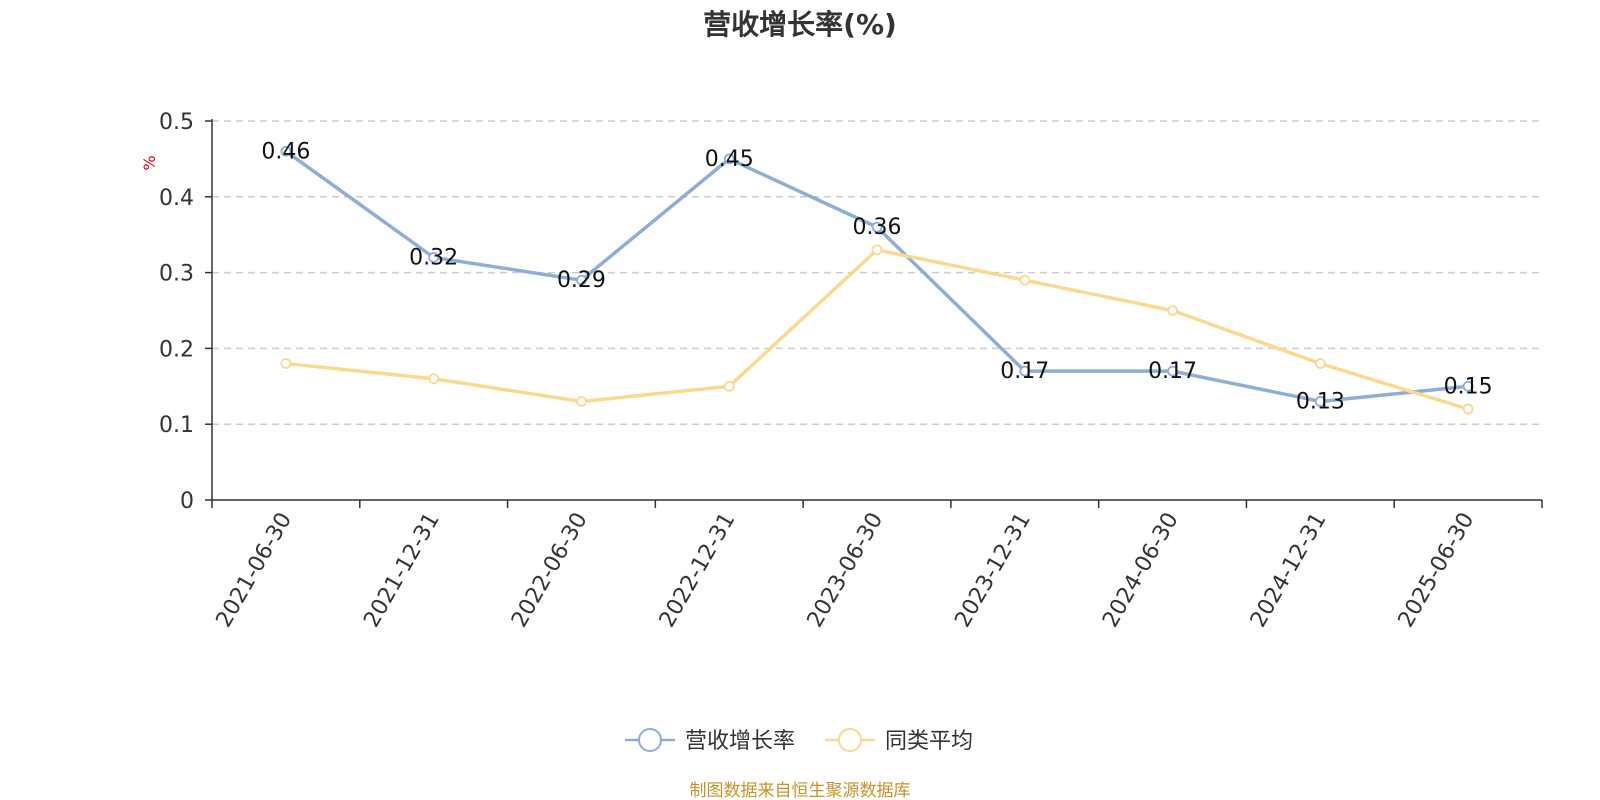  What do you see at coordinates (176, 349) in the screenshot?
I see `y-tick-label-2: 0.2` at bounding box center [176, 349].